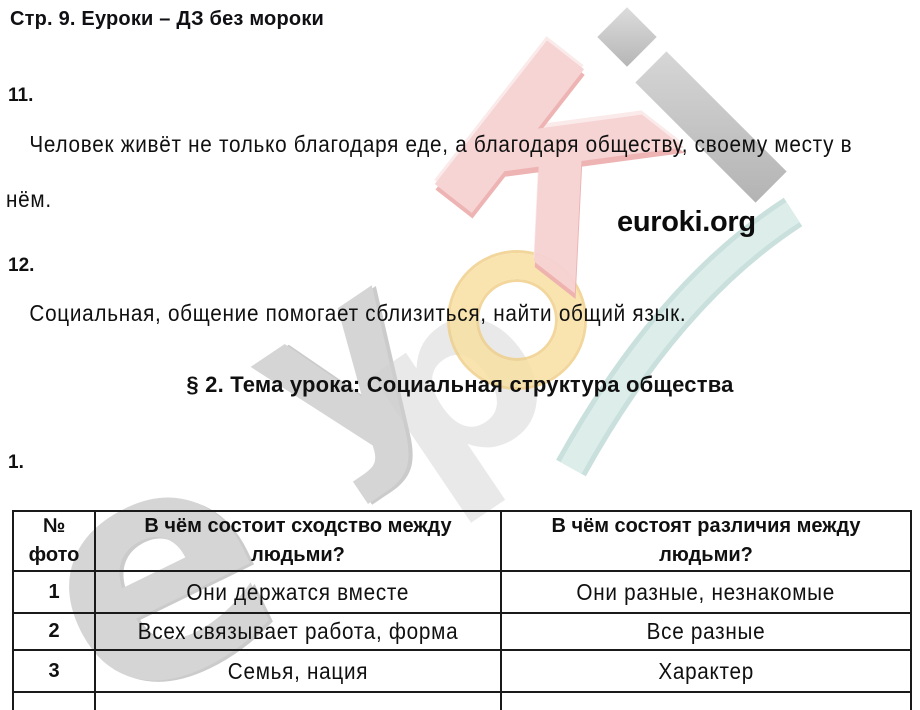  I want to click on exercise-1-number: 1., so click(16, 462).